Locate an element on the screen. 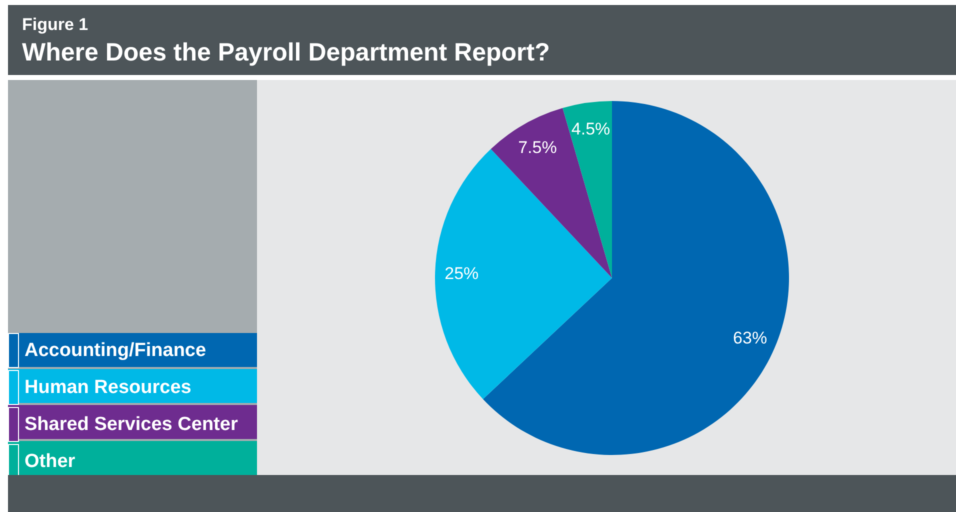  data-label: 4.5% is located at coordinates (590, 129).